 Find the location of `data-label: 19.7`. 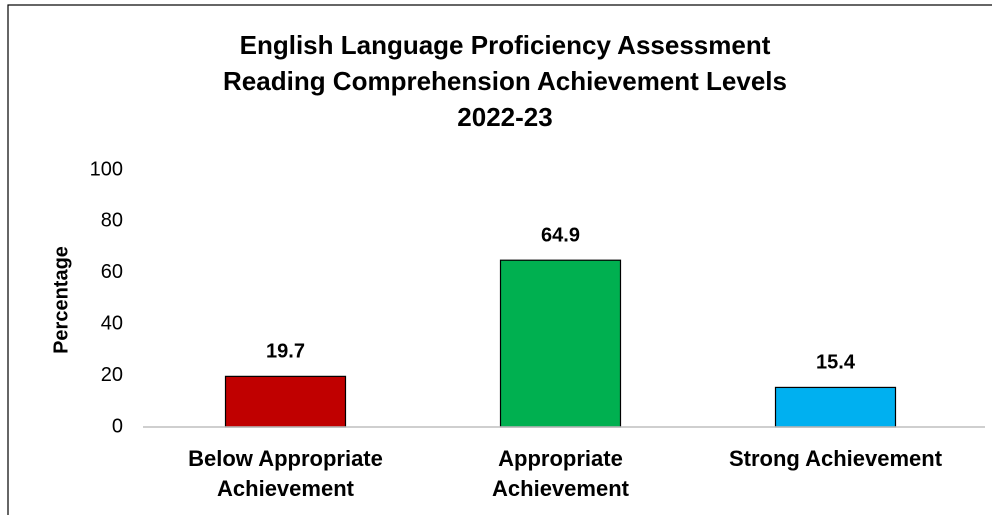

data-label: 19.7 is located at coordinates (285, 352).